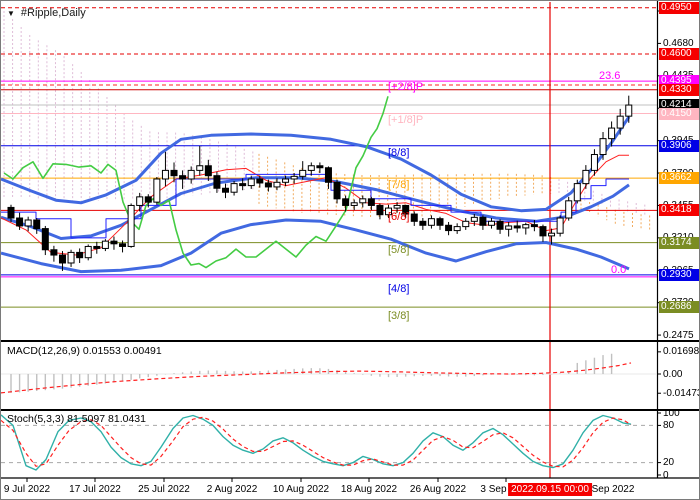  I want to click on bollinger-lower, so click(315, 246).